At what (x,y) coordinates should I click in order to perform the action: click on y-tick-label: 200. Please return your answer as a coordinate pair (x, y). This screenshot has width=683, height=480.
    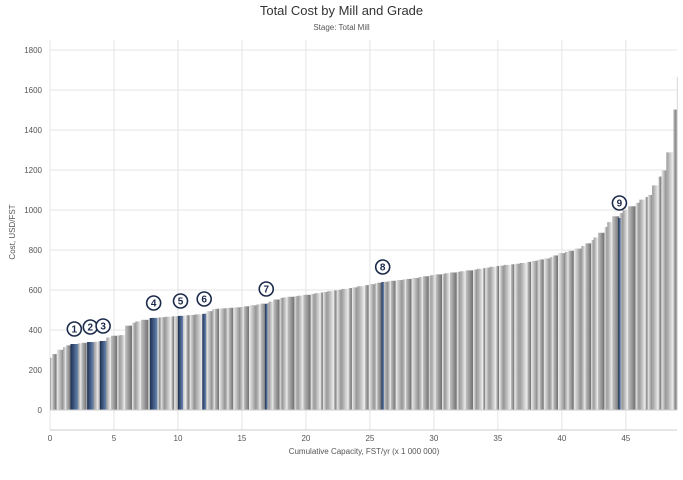
    Looking at the image, I should click on (36, 370).